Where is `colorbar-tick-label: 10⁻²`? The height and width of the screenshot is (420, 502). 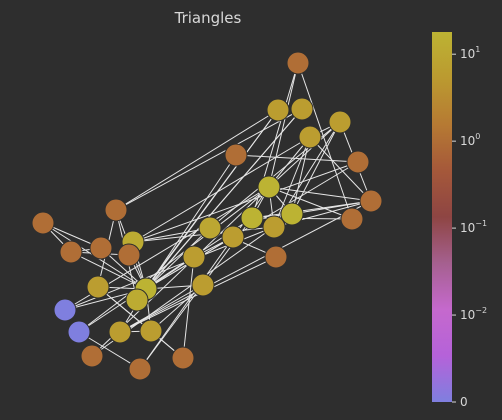
colorbar-tick-label: 10⁻² is located at coordinates (473, 314).